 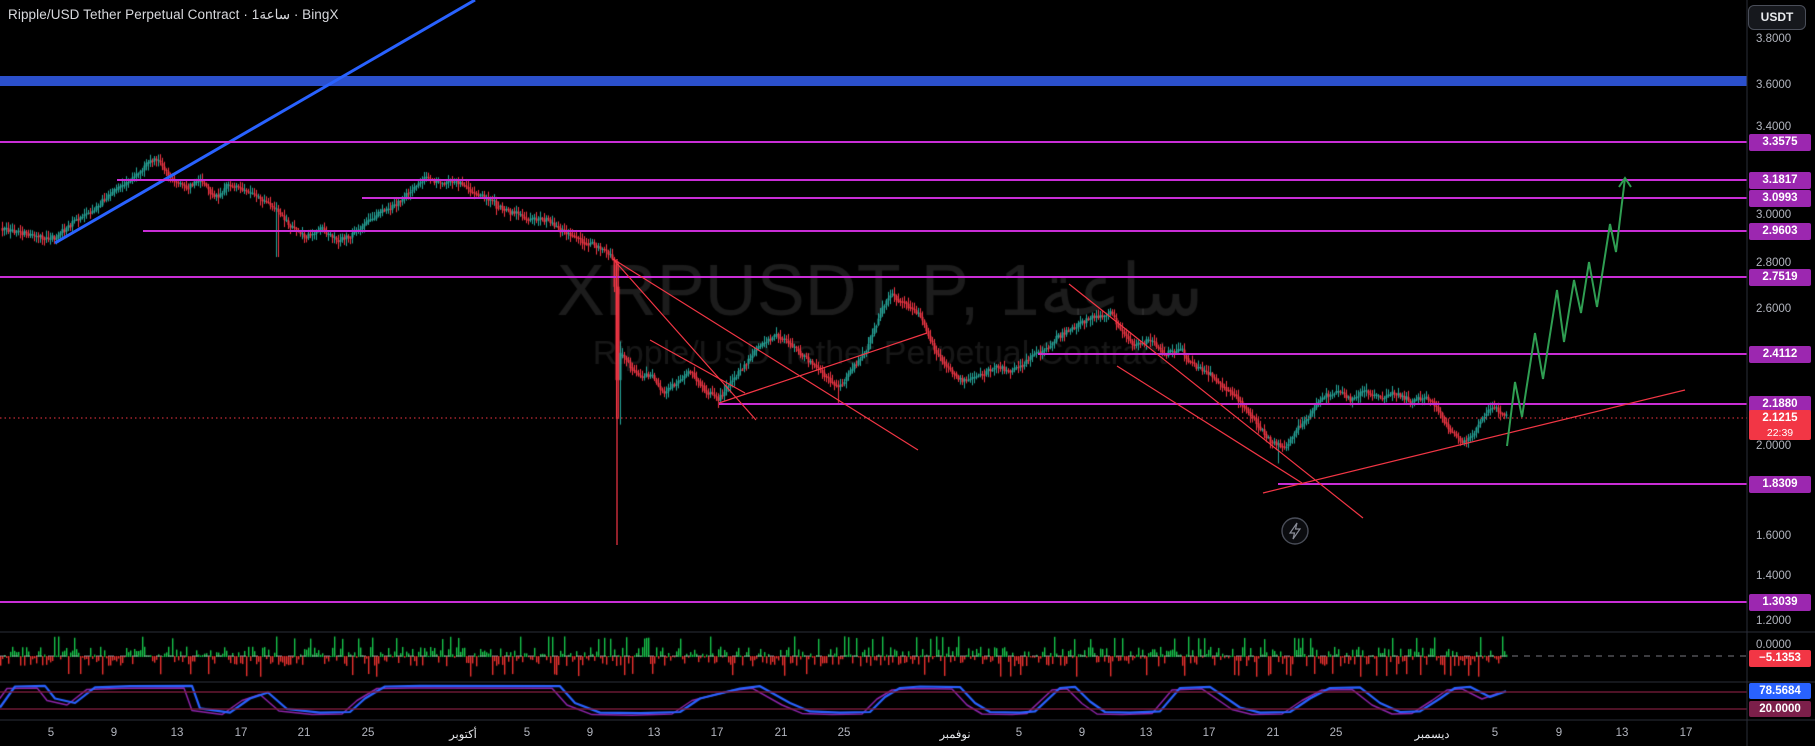 What do you see at coordinates (1774, 127) in the screenshot?
I see `price-axis-label: 3.4000` at bounding box center [1774, 127].